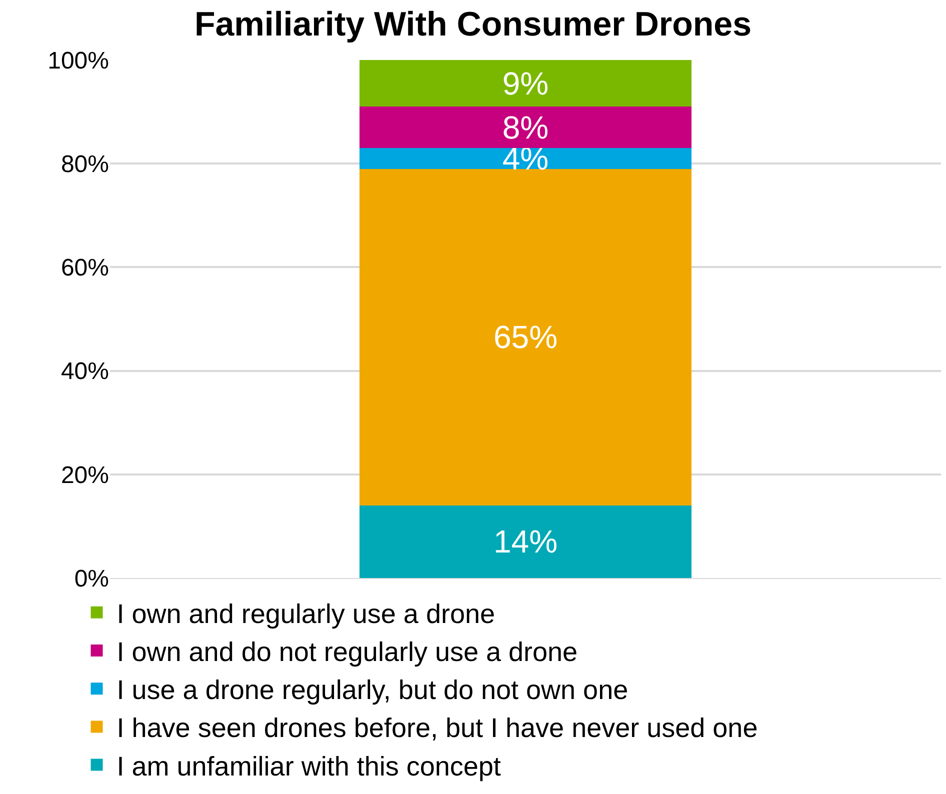  Describe the element at coordinates (347, 652) in the screenshot. I see `legend-label: I own and do not regularly use a drone` at that location.